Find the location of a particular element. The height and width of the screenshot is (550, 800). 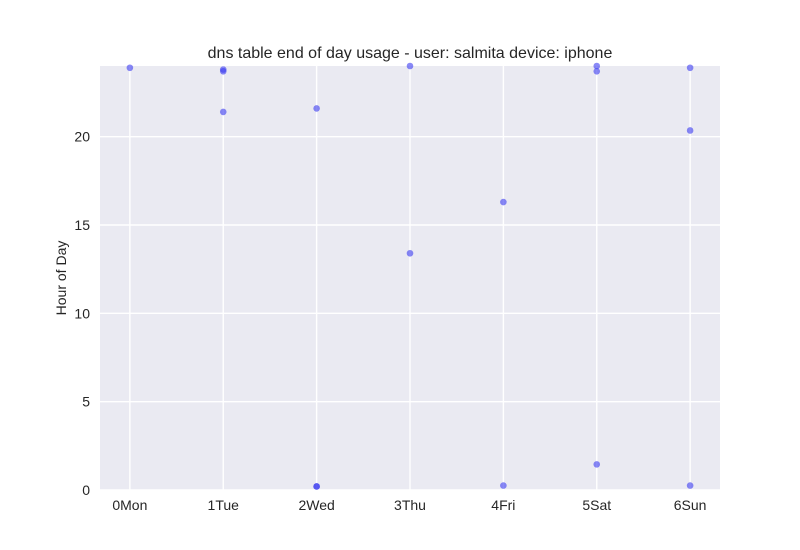

y-tick-label: 10 is located at coordinates (82, 313).